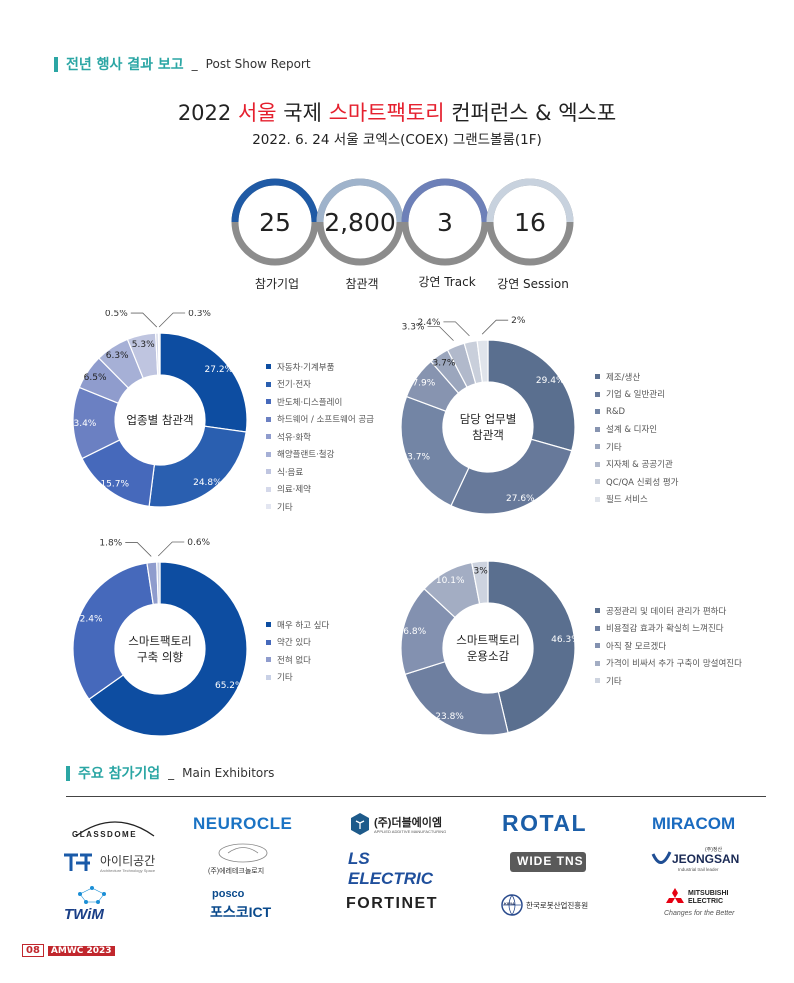  I want to click on donut-center-title: 담당 업무별, so click(488, 419).